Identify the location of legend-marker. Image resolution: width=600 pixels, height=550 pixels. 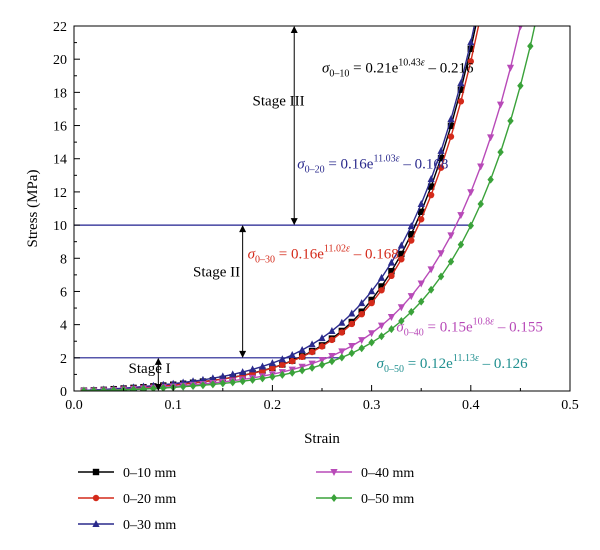
(96, 472).